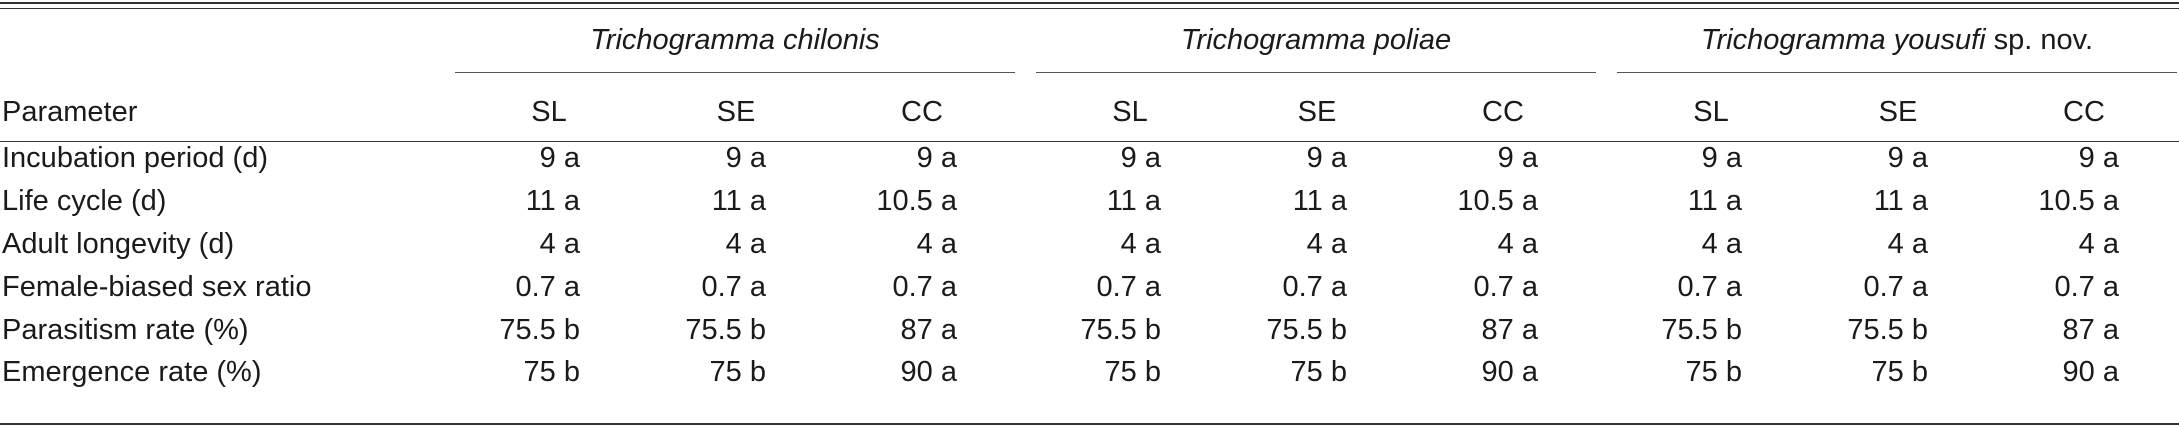 The width and height of the screenshot is (2179, 428). I want to click on species-name: Trichogramma poliae, so click(1316, 40).